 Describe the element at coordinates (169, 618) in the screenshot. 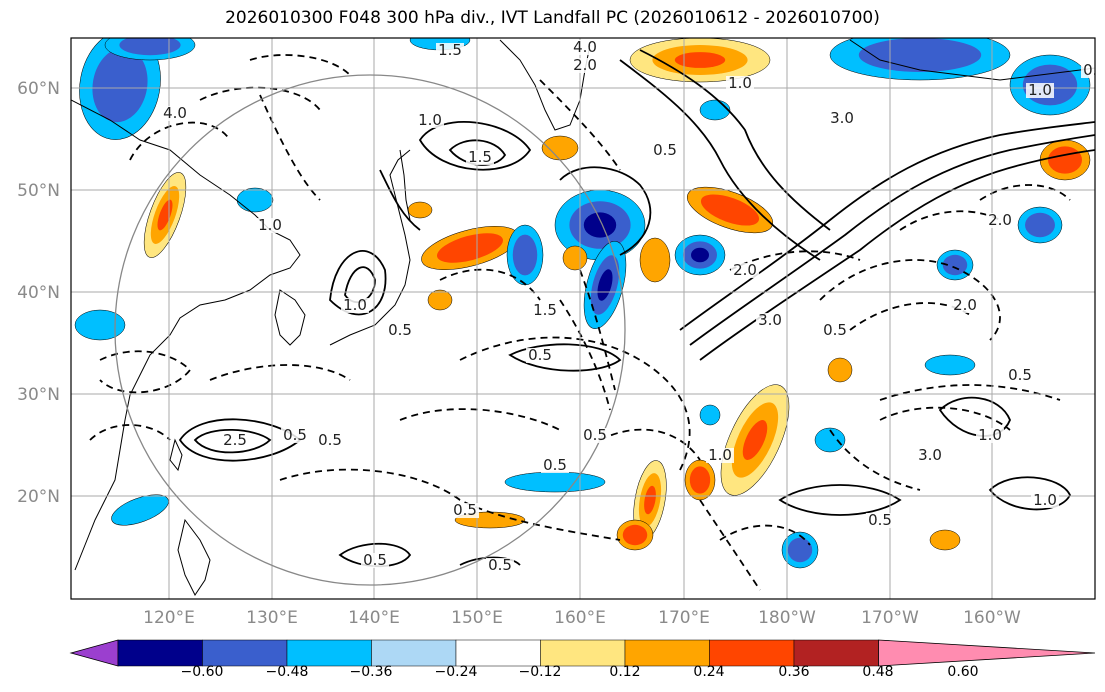

I see `lon-label-120e: 120°E` at that location.